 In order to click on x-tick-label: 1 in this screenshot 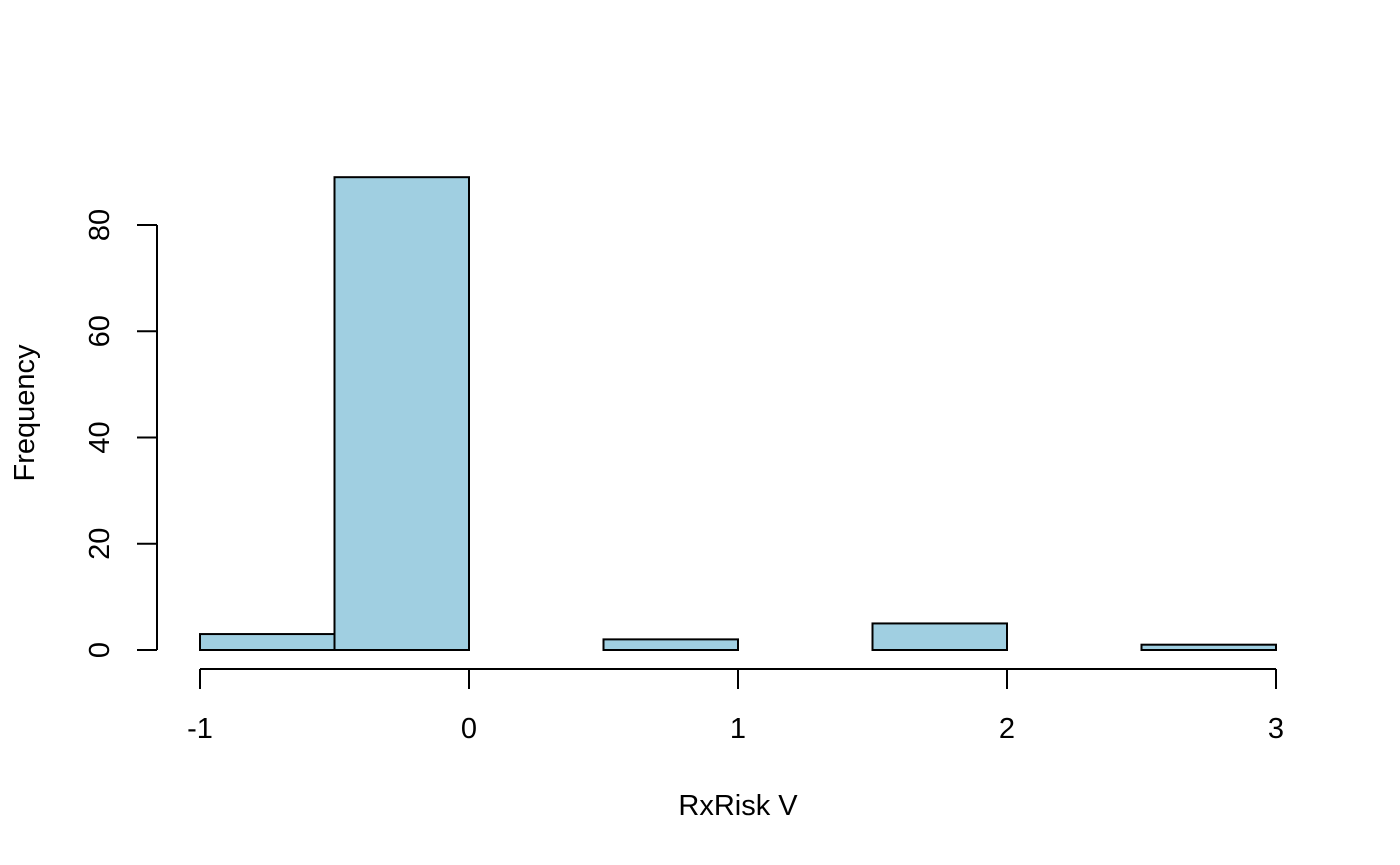, I will do `click(738, 729)`.